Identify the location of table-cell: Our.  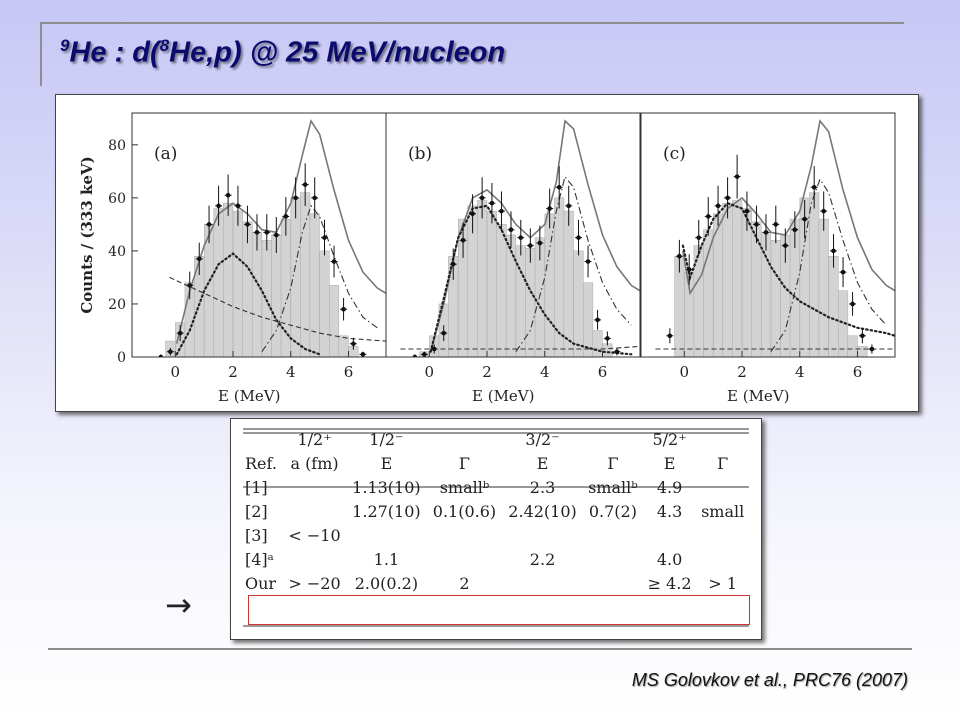
(261, 583).